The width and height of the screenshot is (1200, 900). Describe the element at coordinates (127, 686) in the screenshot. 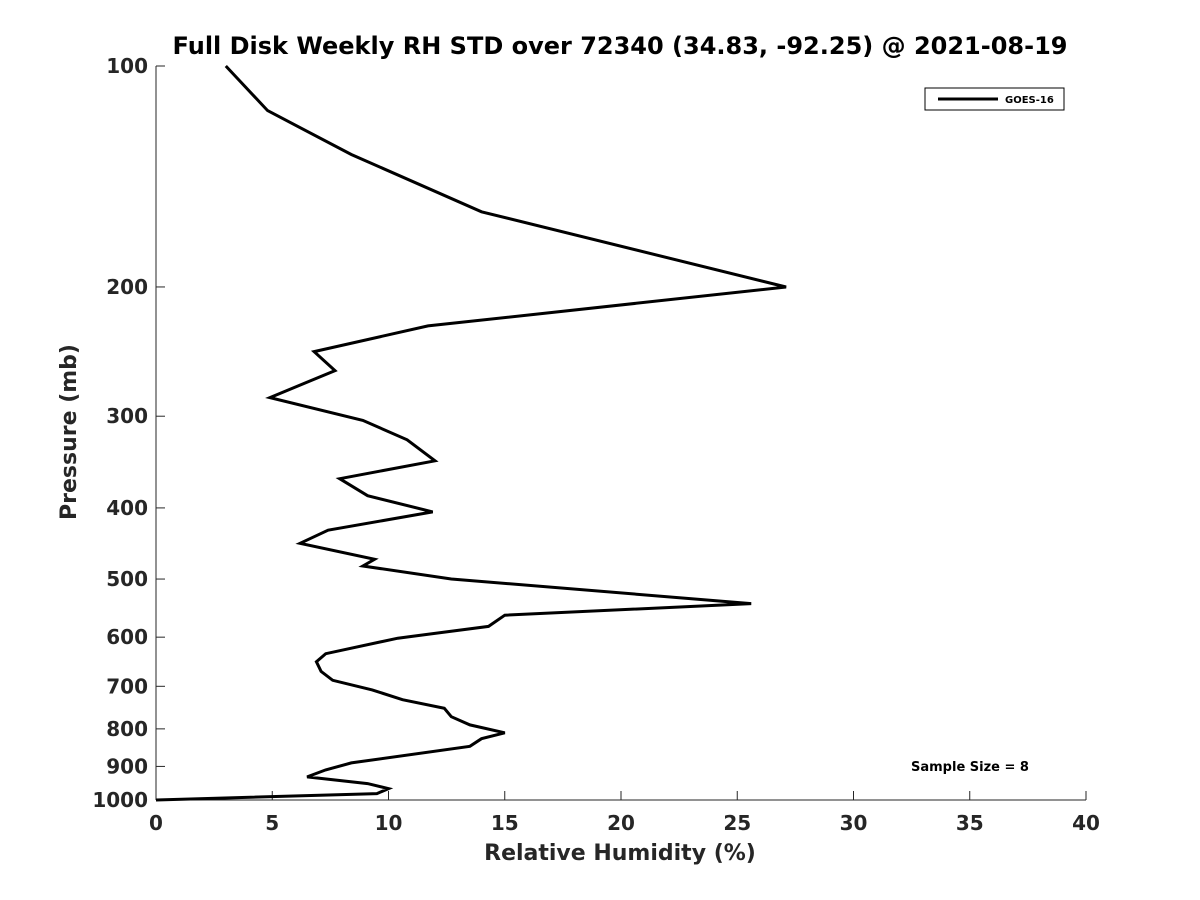

I see `y-tick-label: 700` at that location.